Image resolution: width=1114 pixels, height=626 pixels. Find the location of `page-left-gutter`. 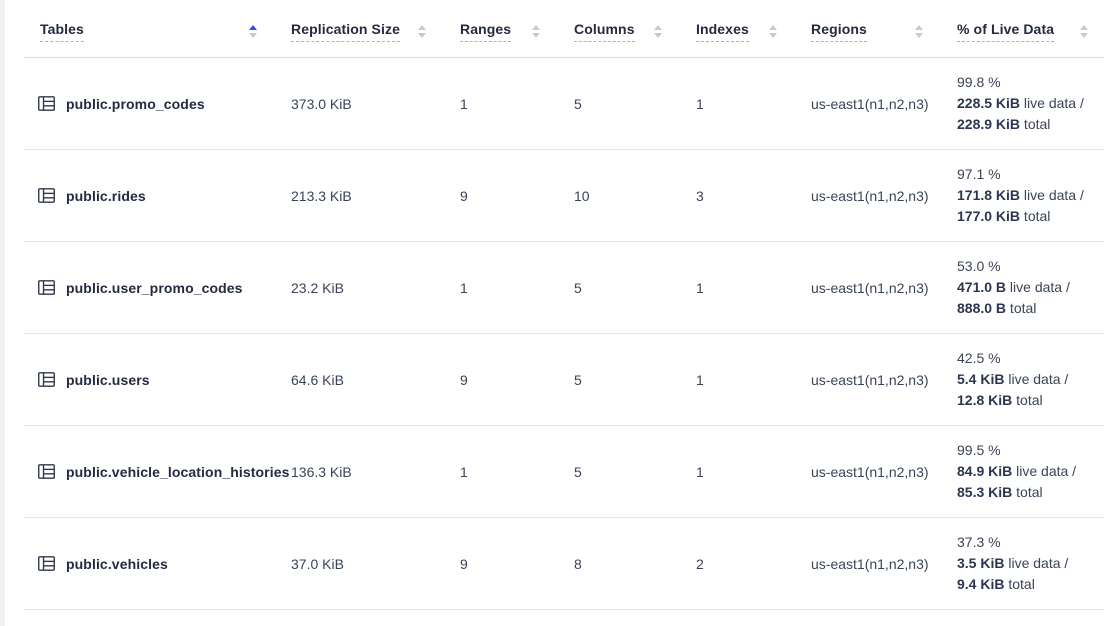

page-left-gutter is located at coordinates (2, 313).